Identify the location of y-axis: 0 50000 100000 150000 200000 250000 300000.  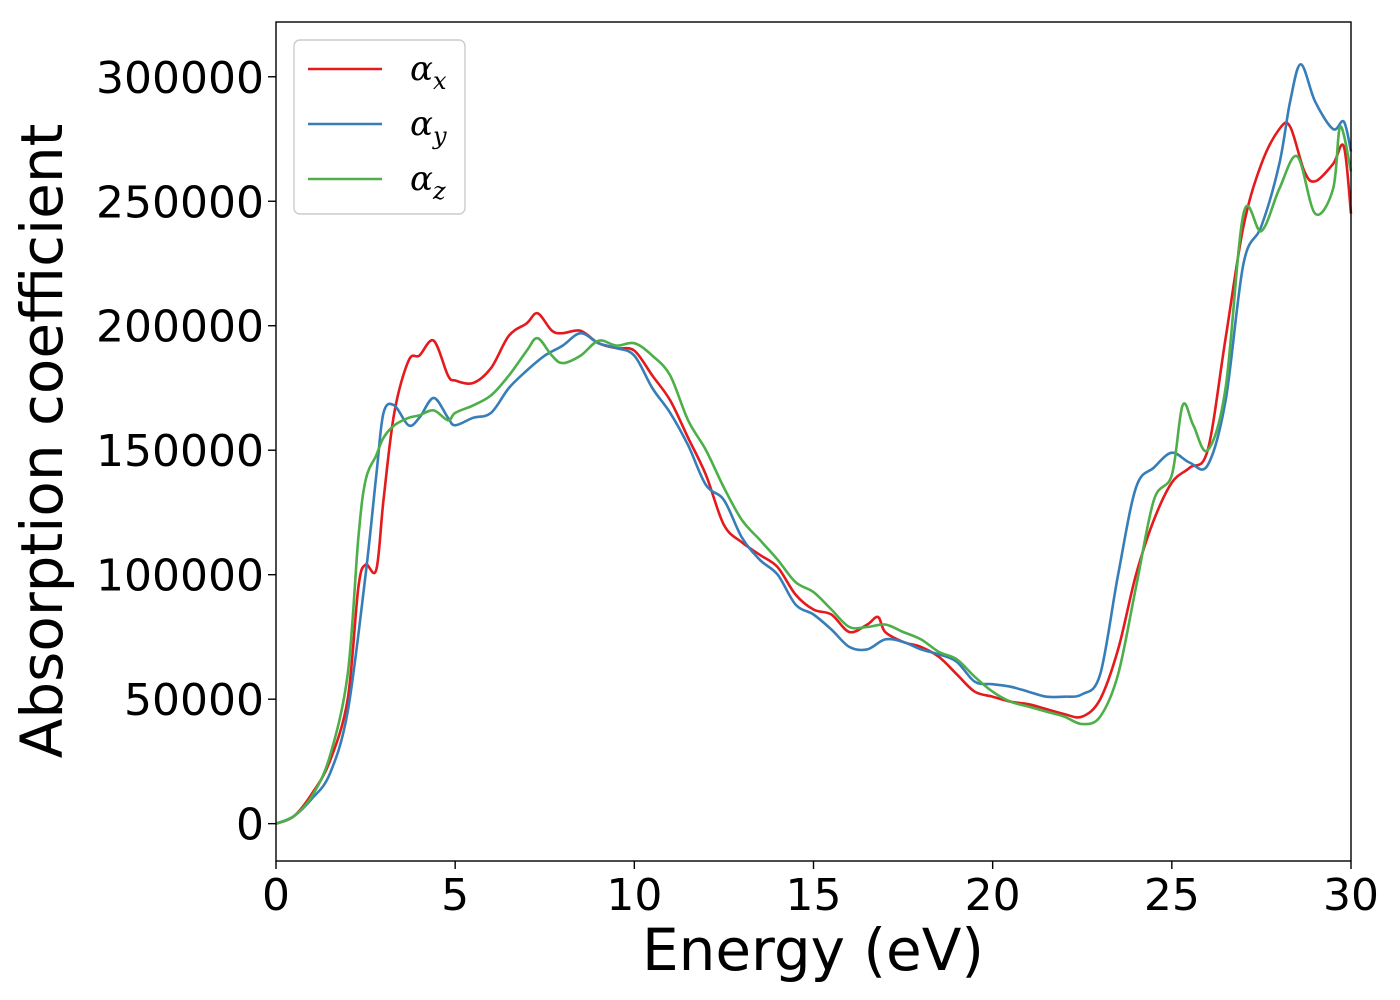
(186, 452).